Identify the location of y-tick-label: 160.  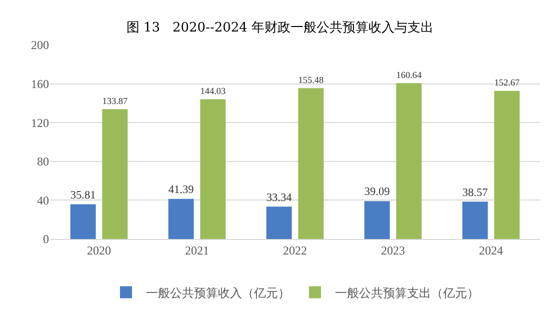
(40, 84).